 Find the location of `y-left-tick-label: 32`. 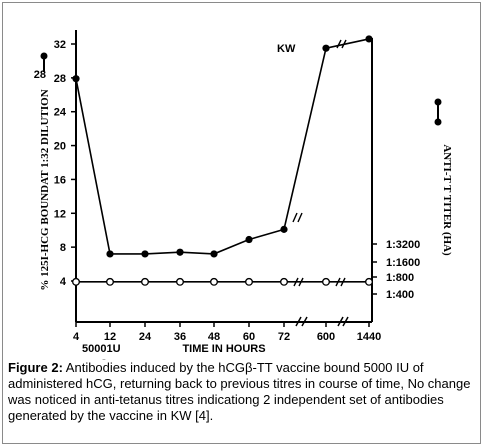

y-left-tick-label: 32 is located at coordinates (60, 45).